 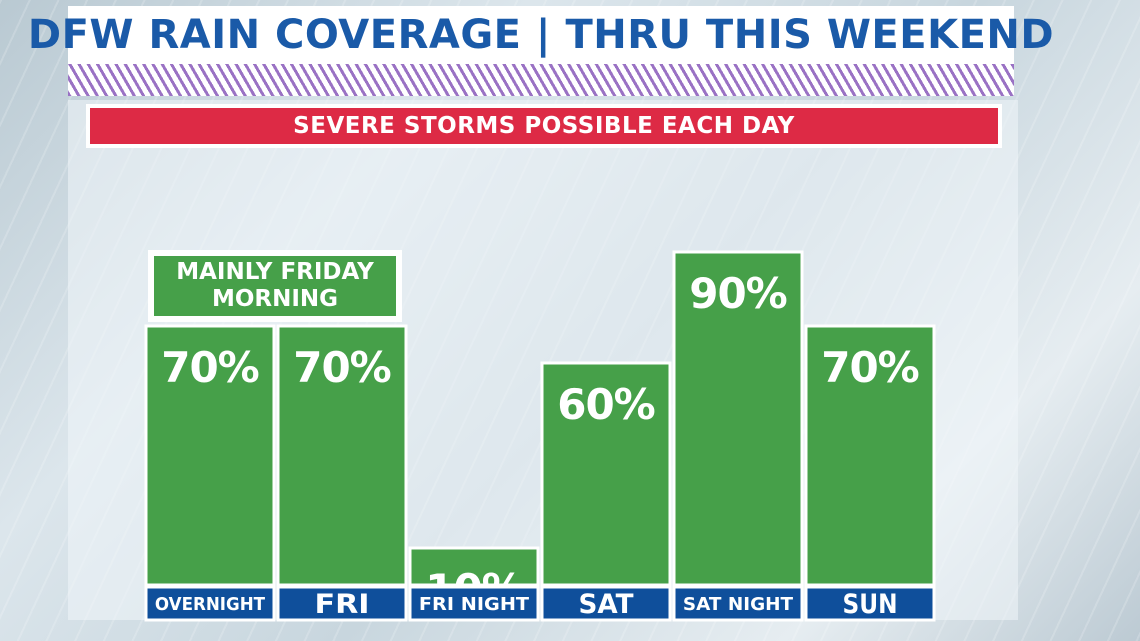 What do you see at coordinates (541, 80) in the screenshot?
I see `title-hatch-stripe` at bounding box center [541, 80].